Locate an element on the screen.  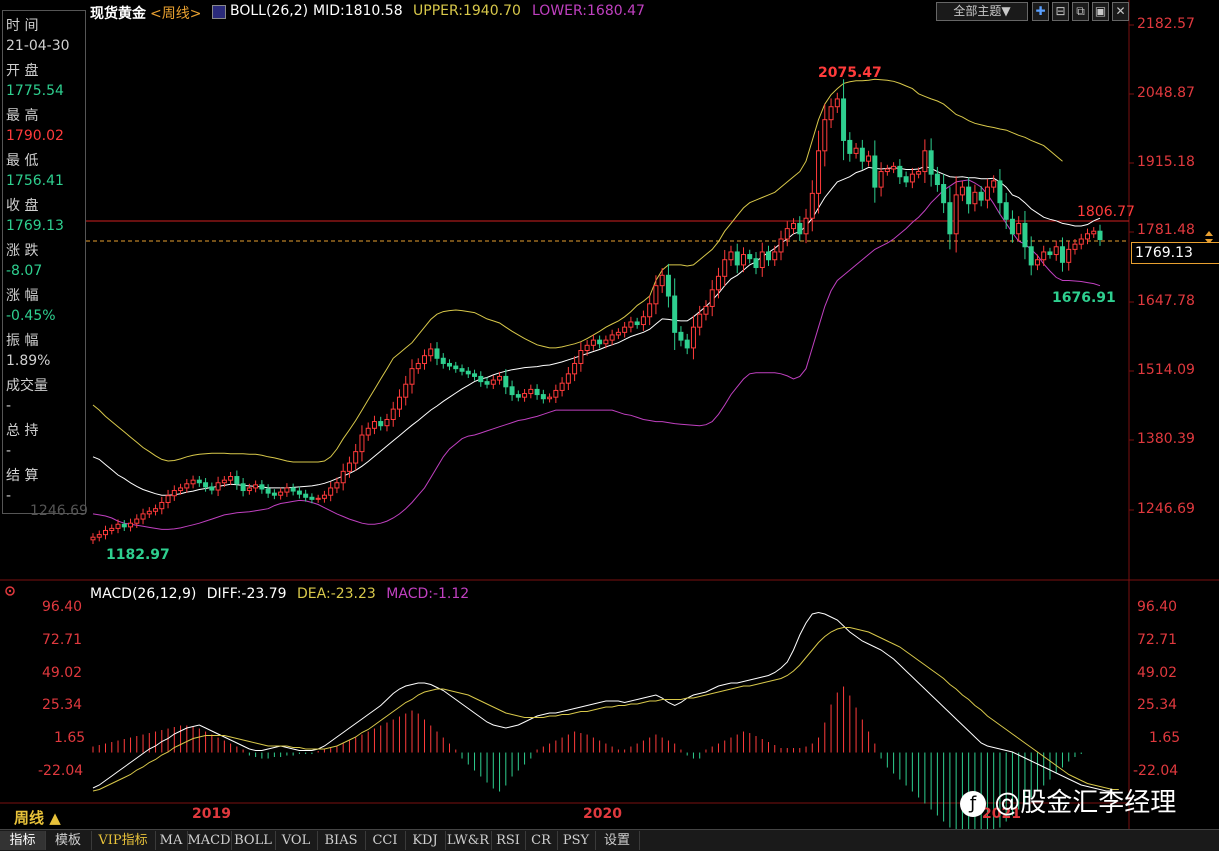
crosshair-icon: ✚ is located at coordinates (1040, 11).